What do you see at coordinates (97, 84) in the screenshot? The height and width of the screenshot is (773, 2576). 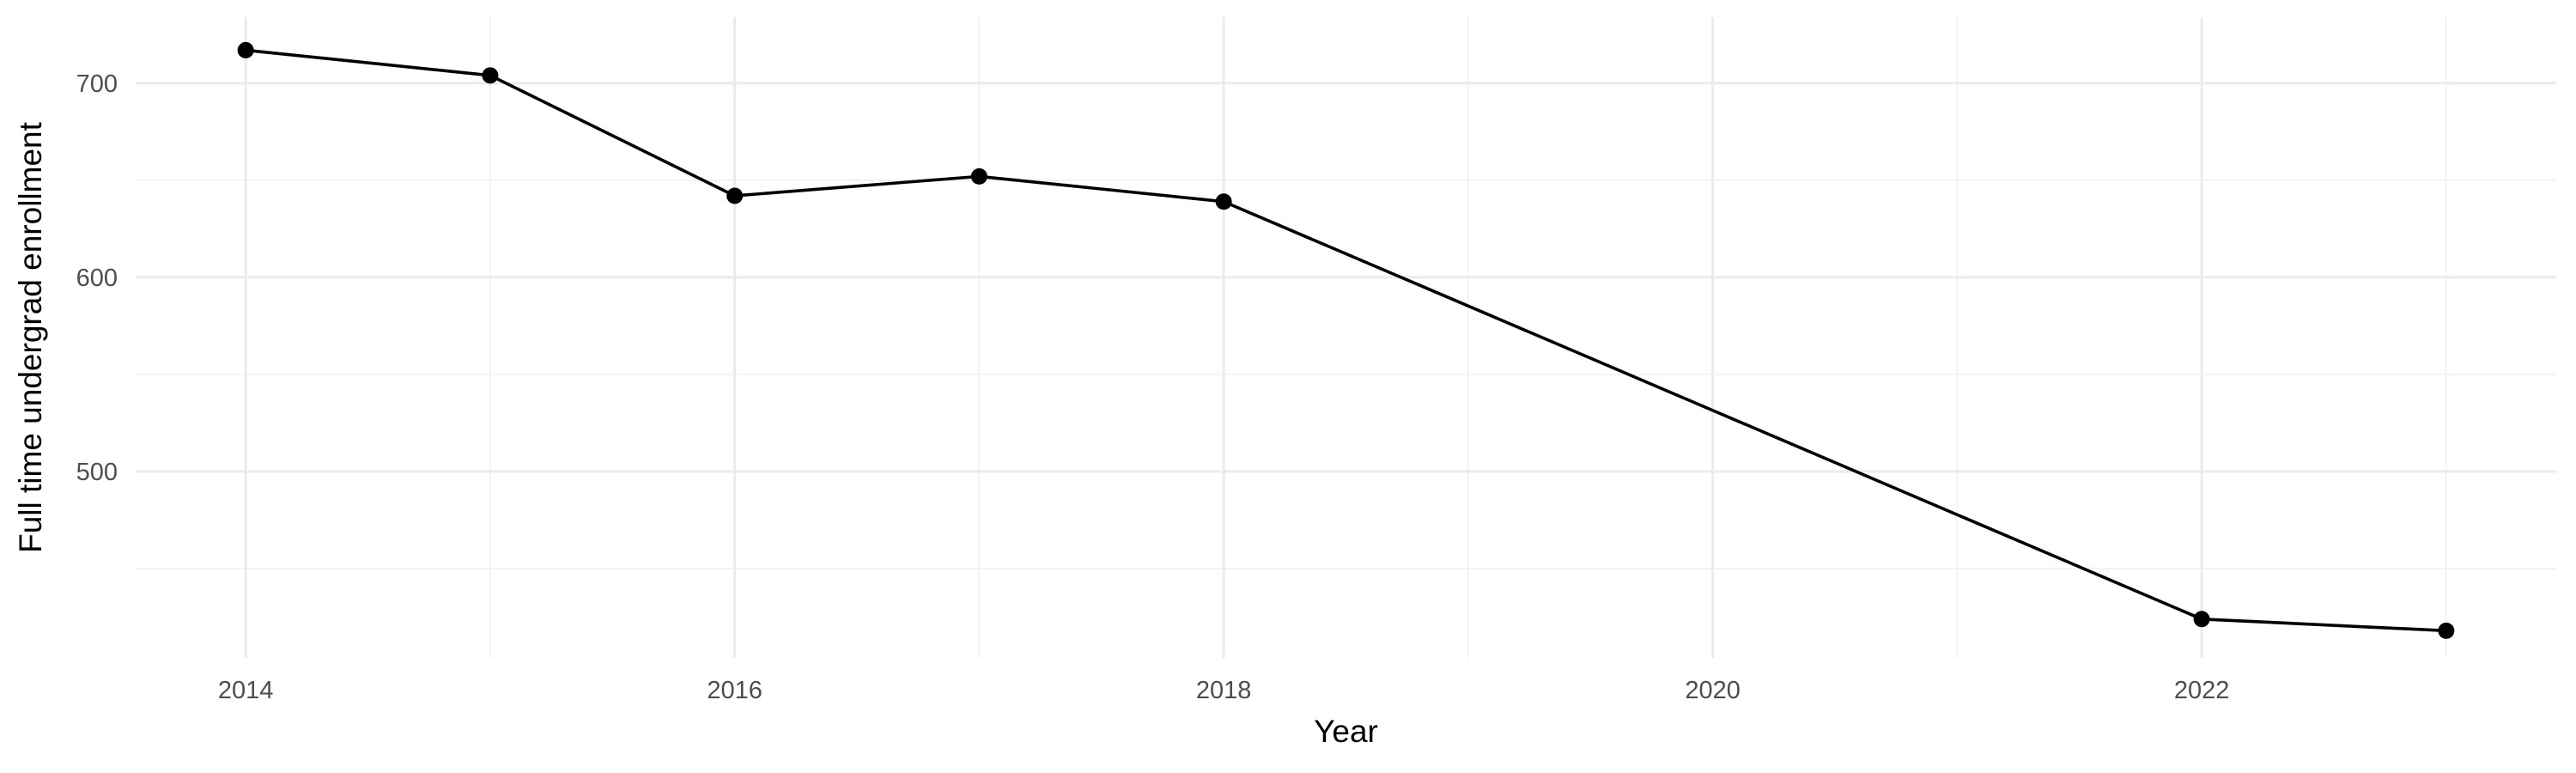 I see `y-tick-label: 700` at bounding box center [97, 84].